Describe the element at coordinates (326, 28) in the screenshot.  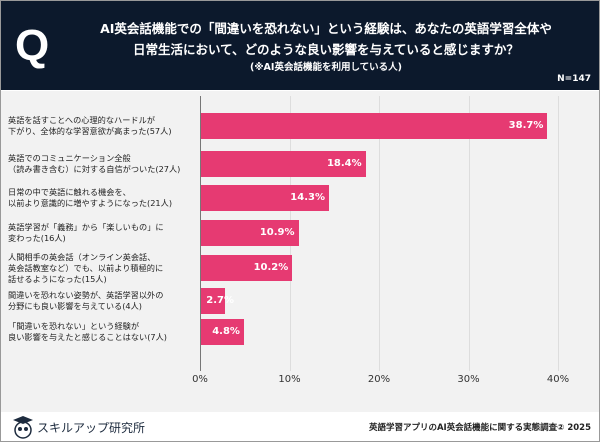
I see `question-line-1: AI英会話機能での「間違いを恐れない」という経験は、あなたの英語学習全体や` at that location.